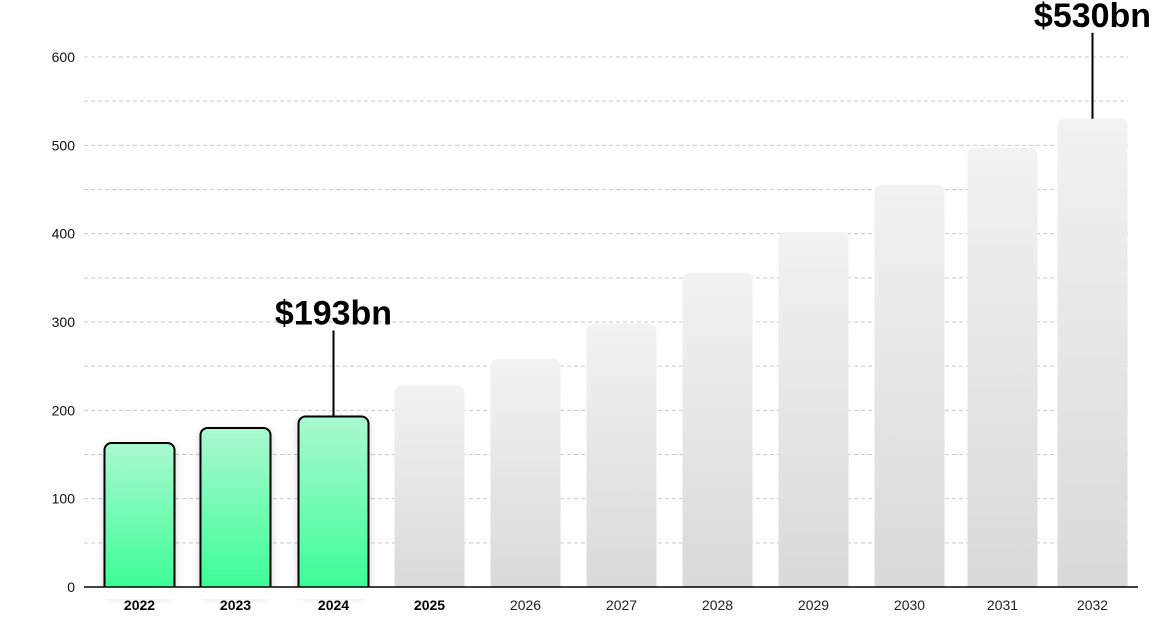  Describe the element at coordinates (813, 605) in the screenshot. I see `x-tick-label-2029: 2029` at that location.